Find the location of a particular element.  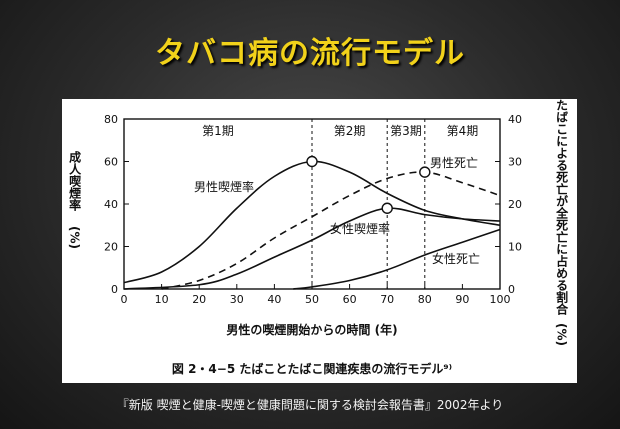

y-right-tick-label: 0 is located at coordinates (511, 289).